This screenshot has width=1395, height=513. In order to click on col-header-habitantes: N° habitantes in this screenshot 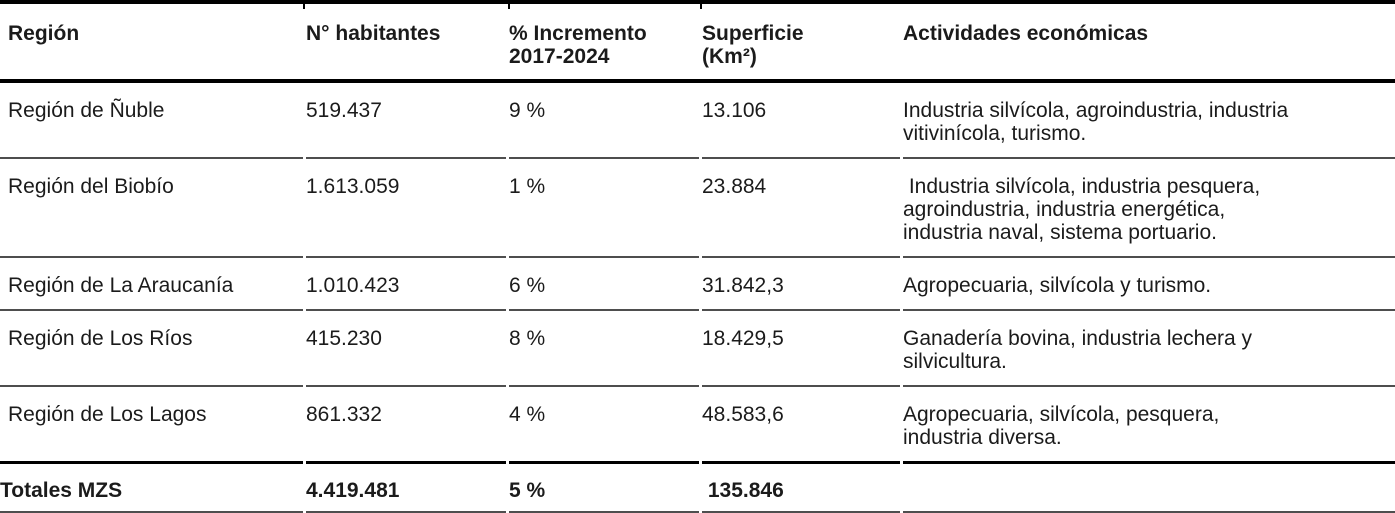, I will do `click(373, 33)`.